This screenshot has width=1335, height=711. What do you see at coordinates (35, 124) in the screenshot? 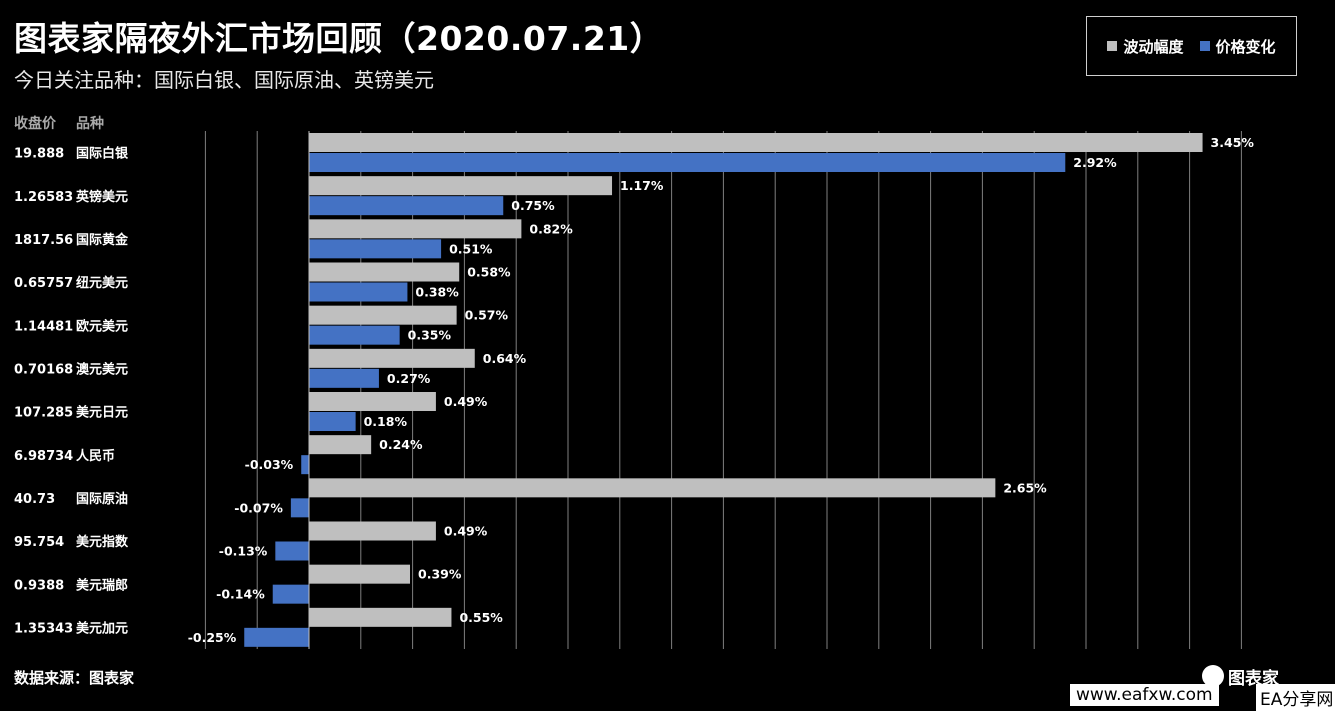
I see `column-header-close: 收盘价` at bounding box center [35, 124].